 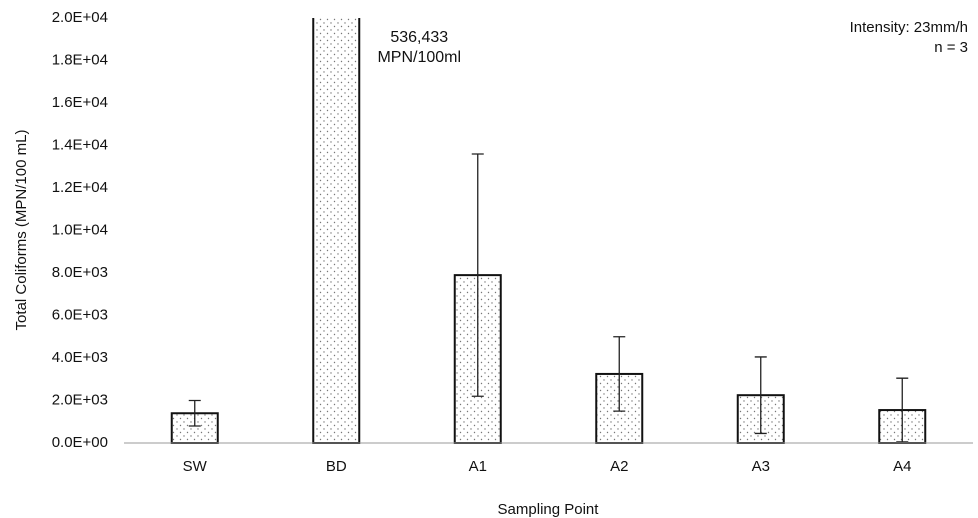 I want to click on y-tick-label: 1.0E+04, so click(x=80, y=229).